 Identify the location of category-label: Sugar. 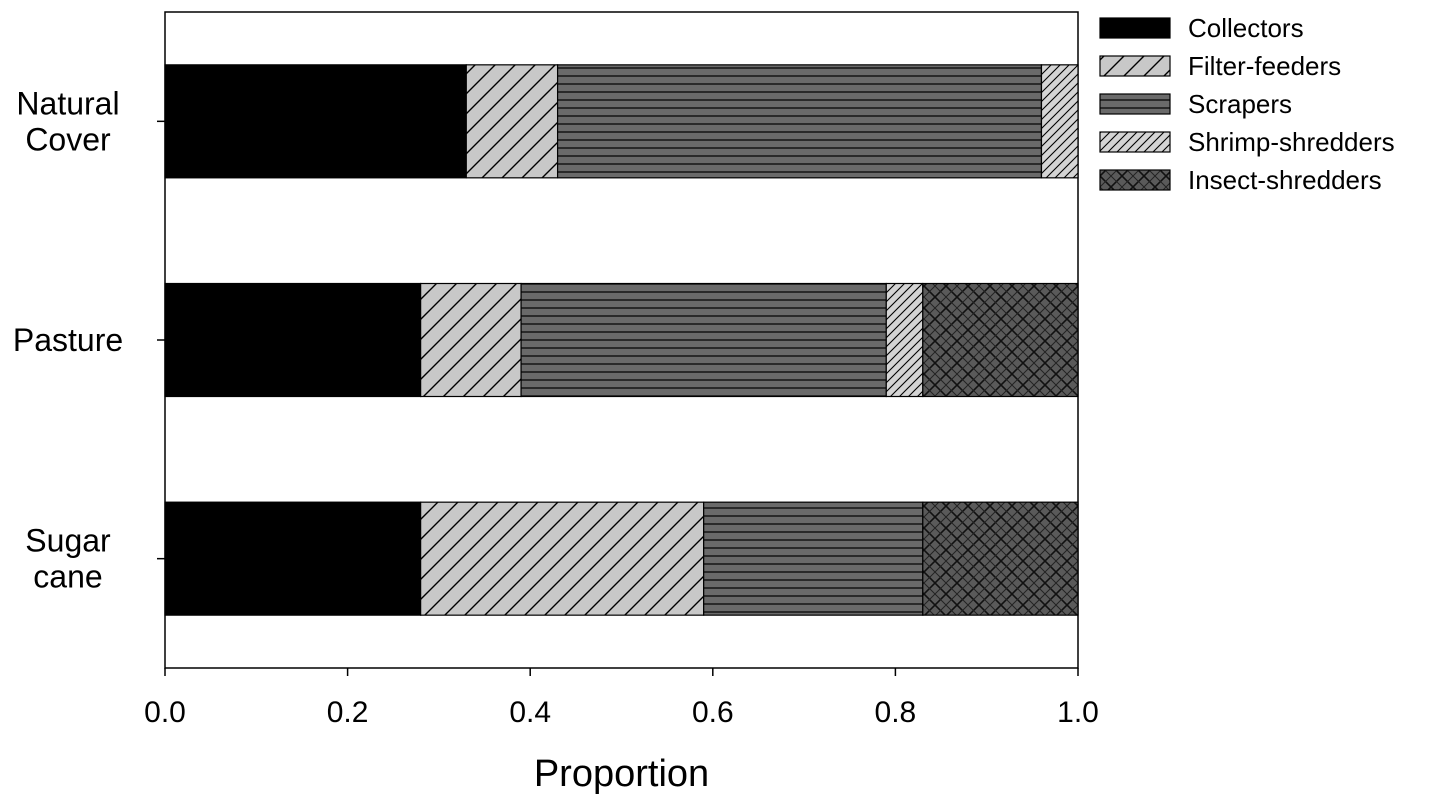
(68, 541).